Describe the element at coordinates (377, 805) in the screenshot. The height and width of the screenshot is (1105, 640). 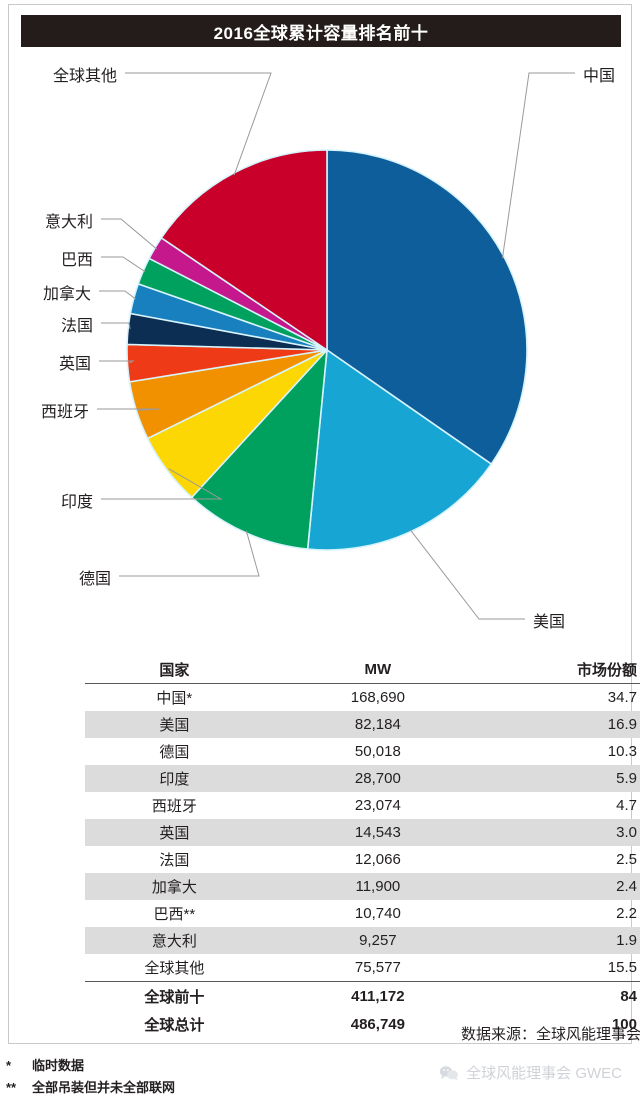
I see `cell-mw: 23,074` at that location.